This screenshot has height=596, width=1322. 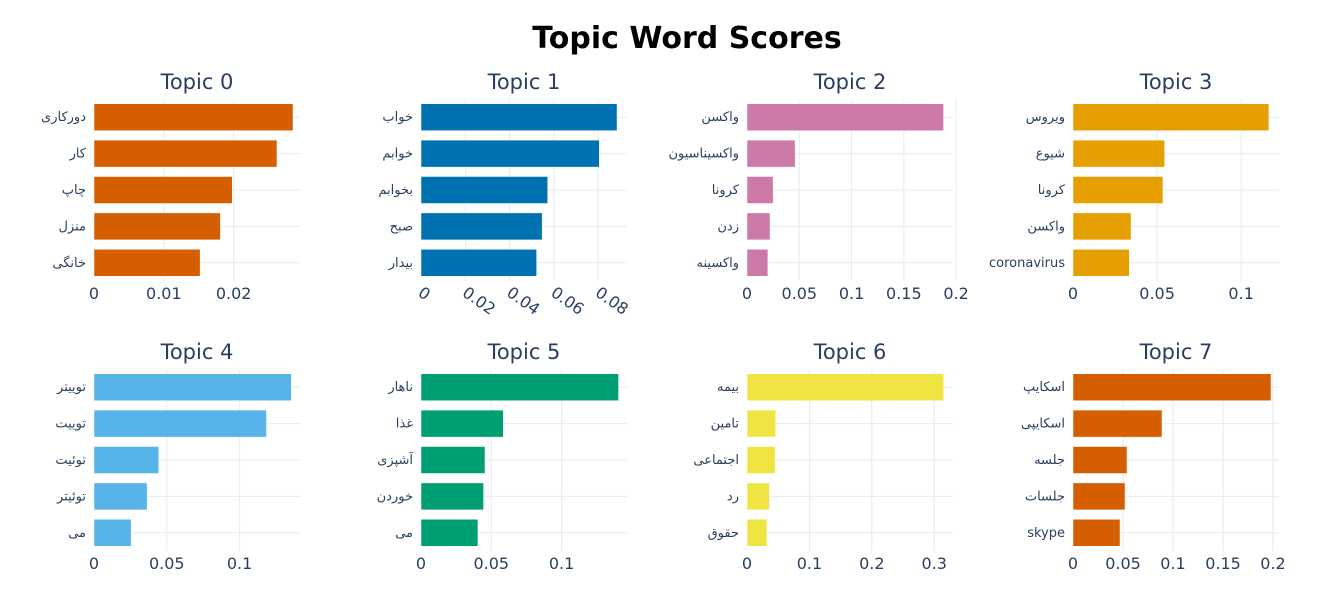 I want to click on x-tick-label: 0.15, so click(x=1223, y=563).